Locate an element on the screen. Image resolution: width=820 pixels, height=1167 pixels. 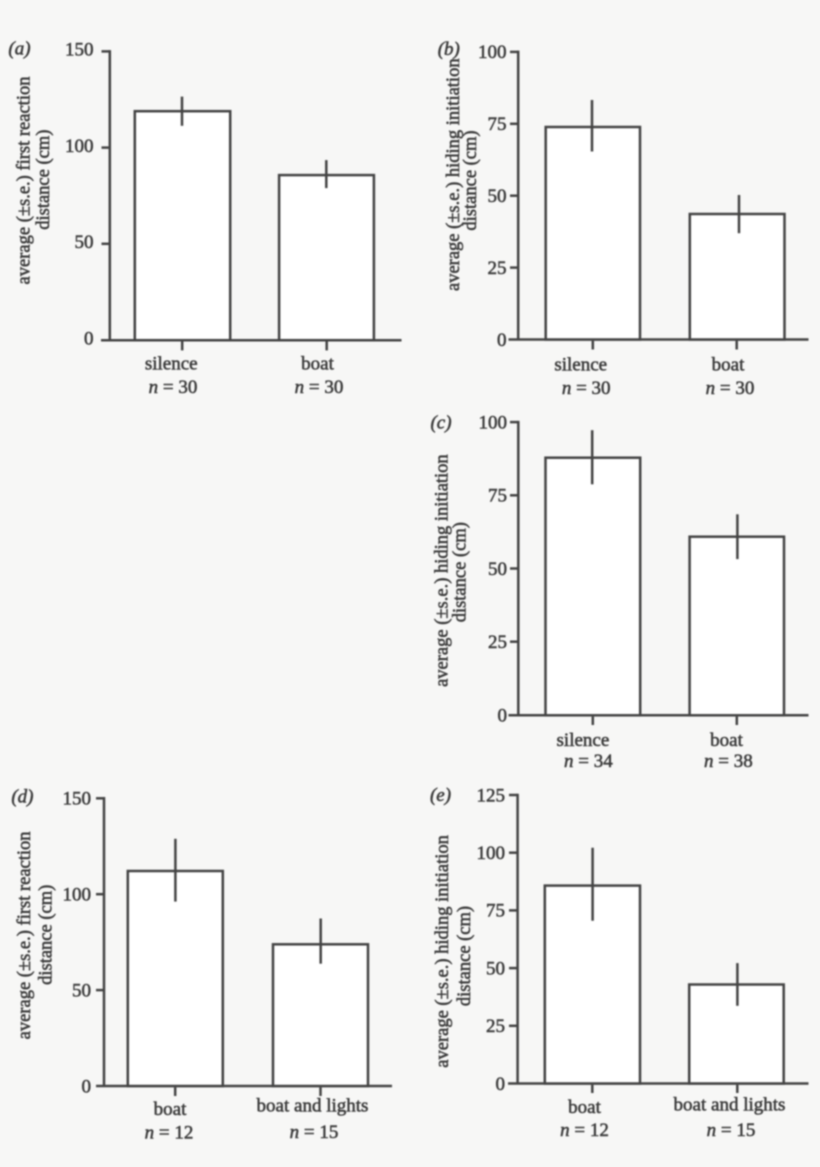
svg-text: (b) is located at coordinates (449, 49).